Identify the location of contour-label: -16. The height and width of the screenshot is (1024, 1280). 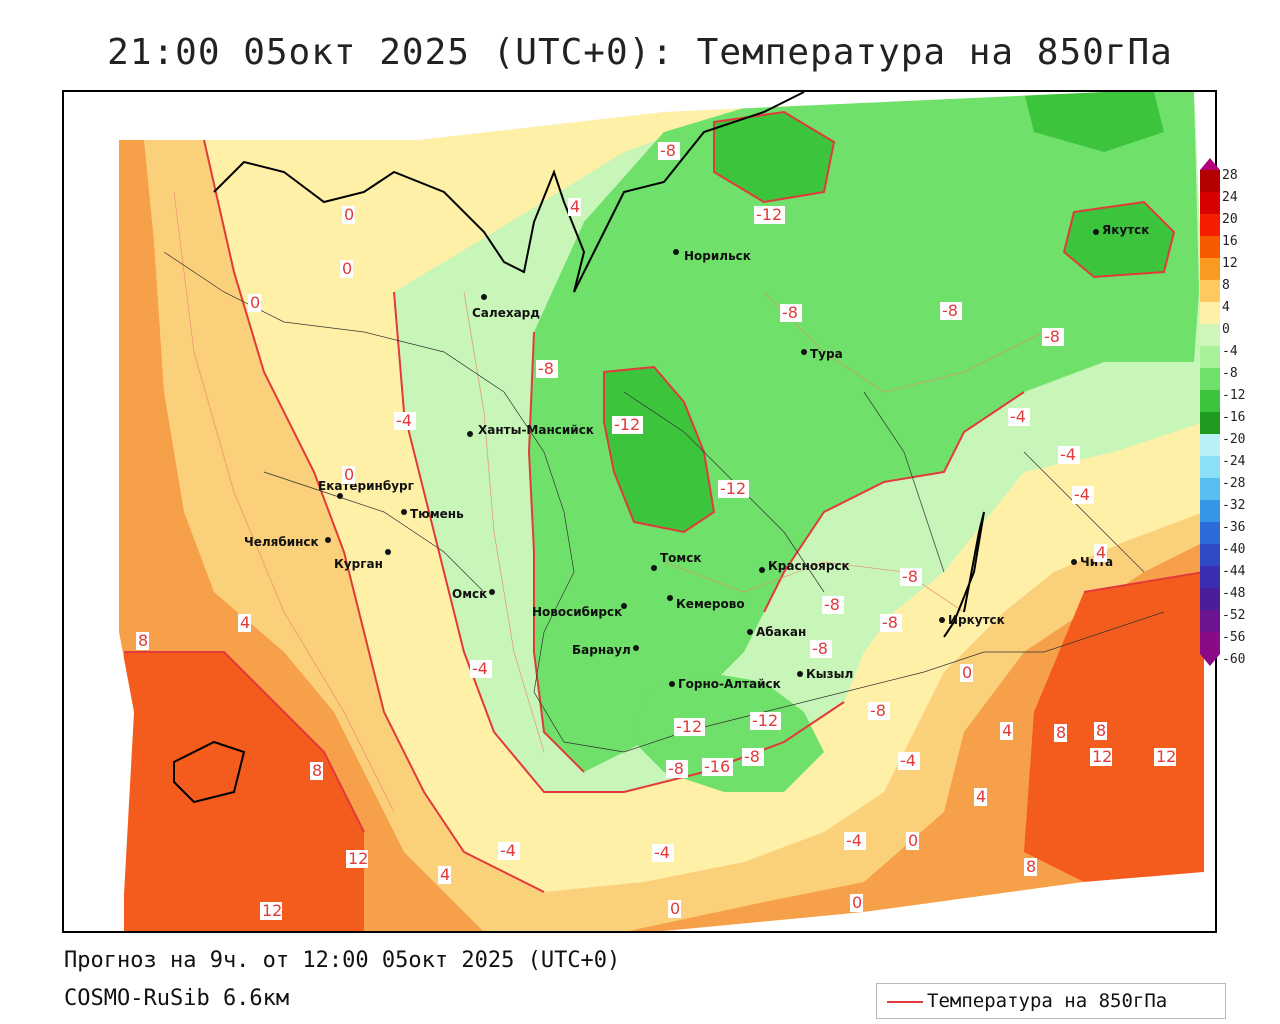
(717, 766).